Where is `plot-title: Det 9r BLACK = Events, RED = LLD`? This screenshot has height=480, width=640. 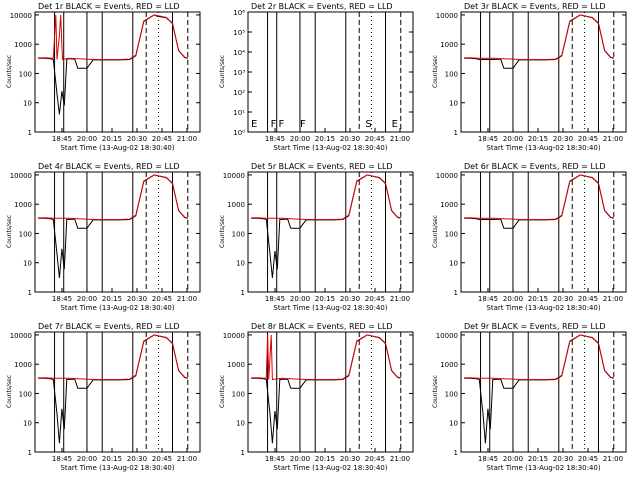 plot-title: Det 9r BLACK = Events, RED = LLD is located at coordinates (535, 326).